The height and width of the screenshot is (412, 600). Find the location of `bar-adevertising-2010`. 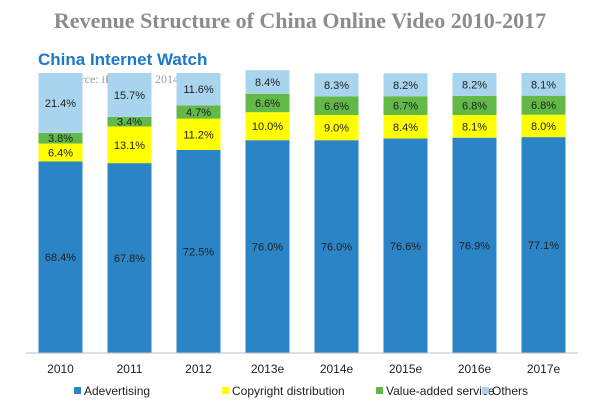

bar-adevertising-2010 is located at coordinates (60, 257).